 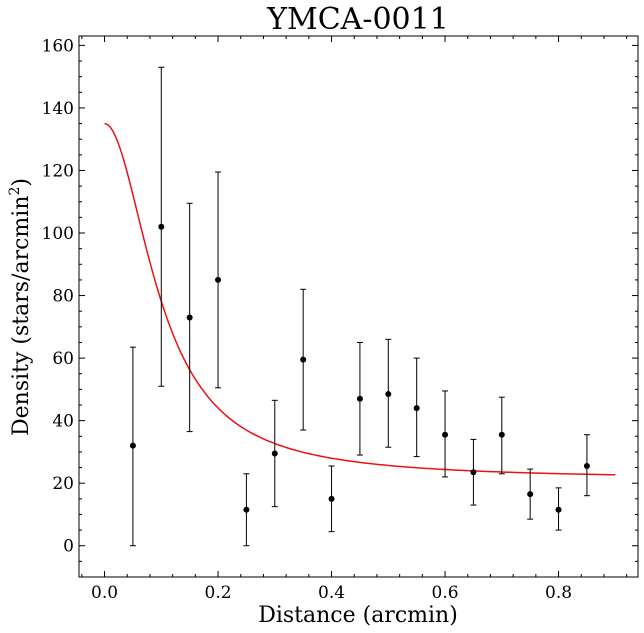 What do you see at coordinates (21, 182) in the screenshot?
I see `y-axis-label-close: )` at bounding box center [21, 182].